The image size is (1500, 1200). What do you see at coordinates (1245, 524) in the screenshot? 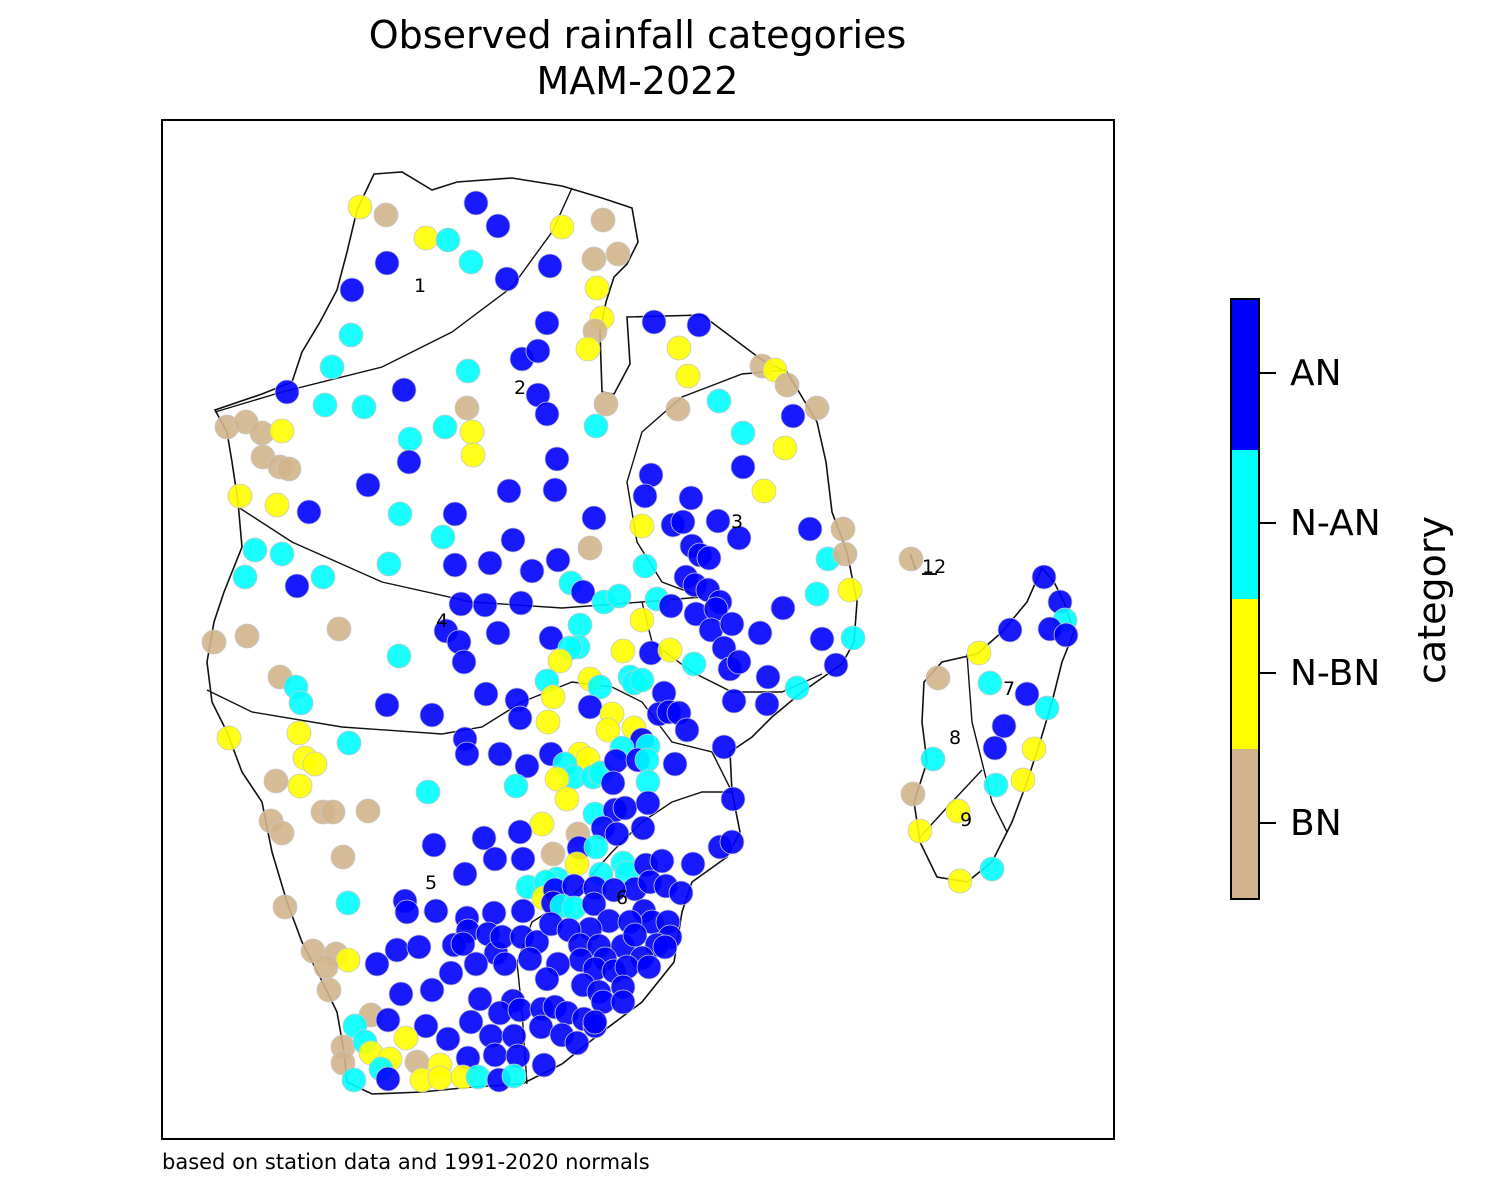
I see `colorbar-segment-n-an` at bounding box center [1245, 524].